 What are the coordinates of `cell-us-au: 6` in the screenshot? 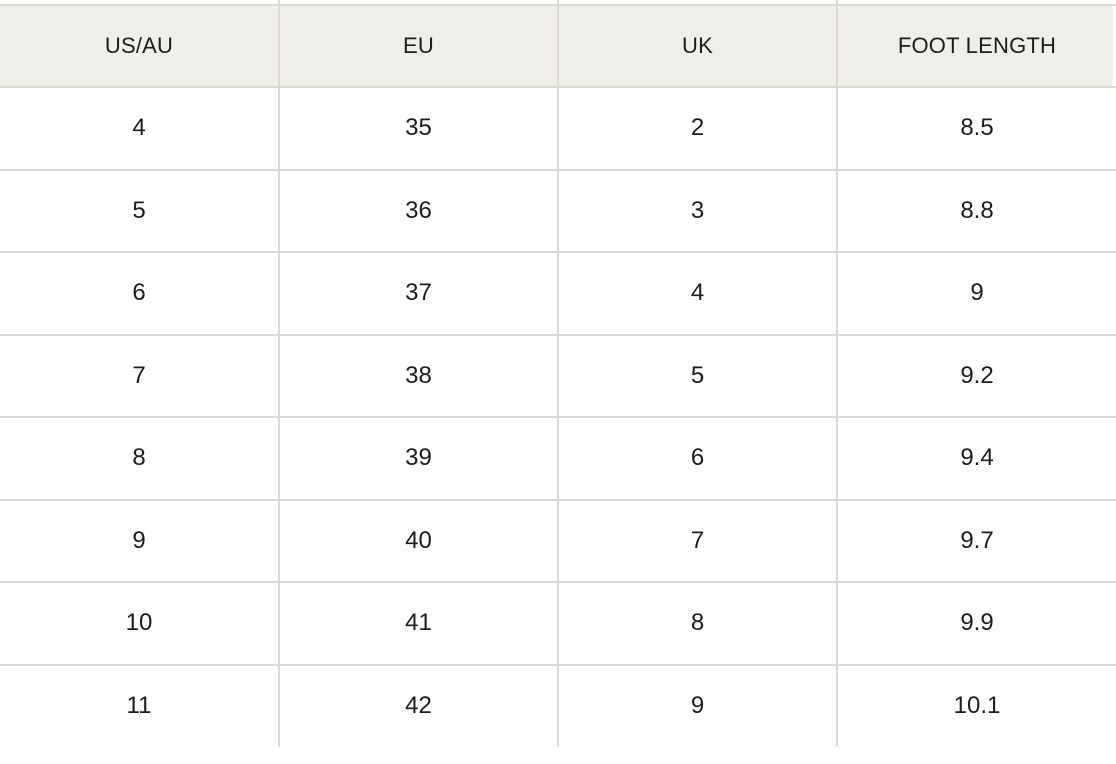 It's located at (139, 294).